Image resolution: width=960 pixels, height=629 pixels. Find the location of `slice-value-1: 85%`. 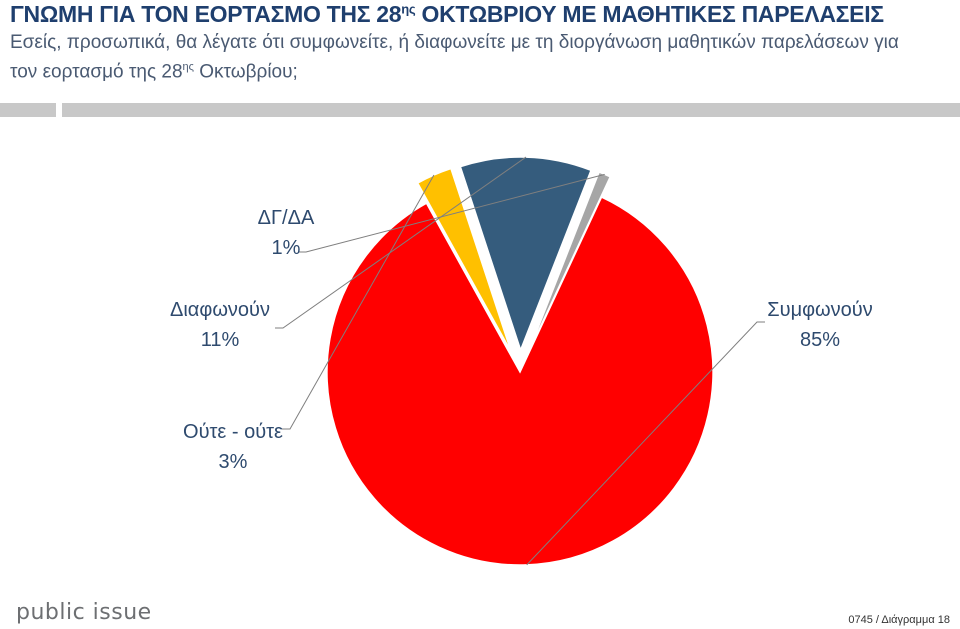

slice-value-1: 85% is located at coordinates (820, 340).